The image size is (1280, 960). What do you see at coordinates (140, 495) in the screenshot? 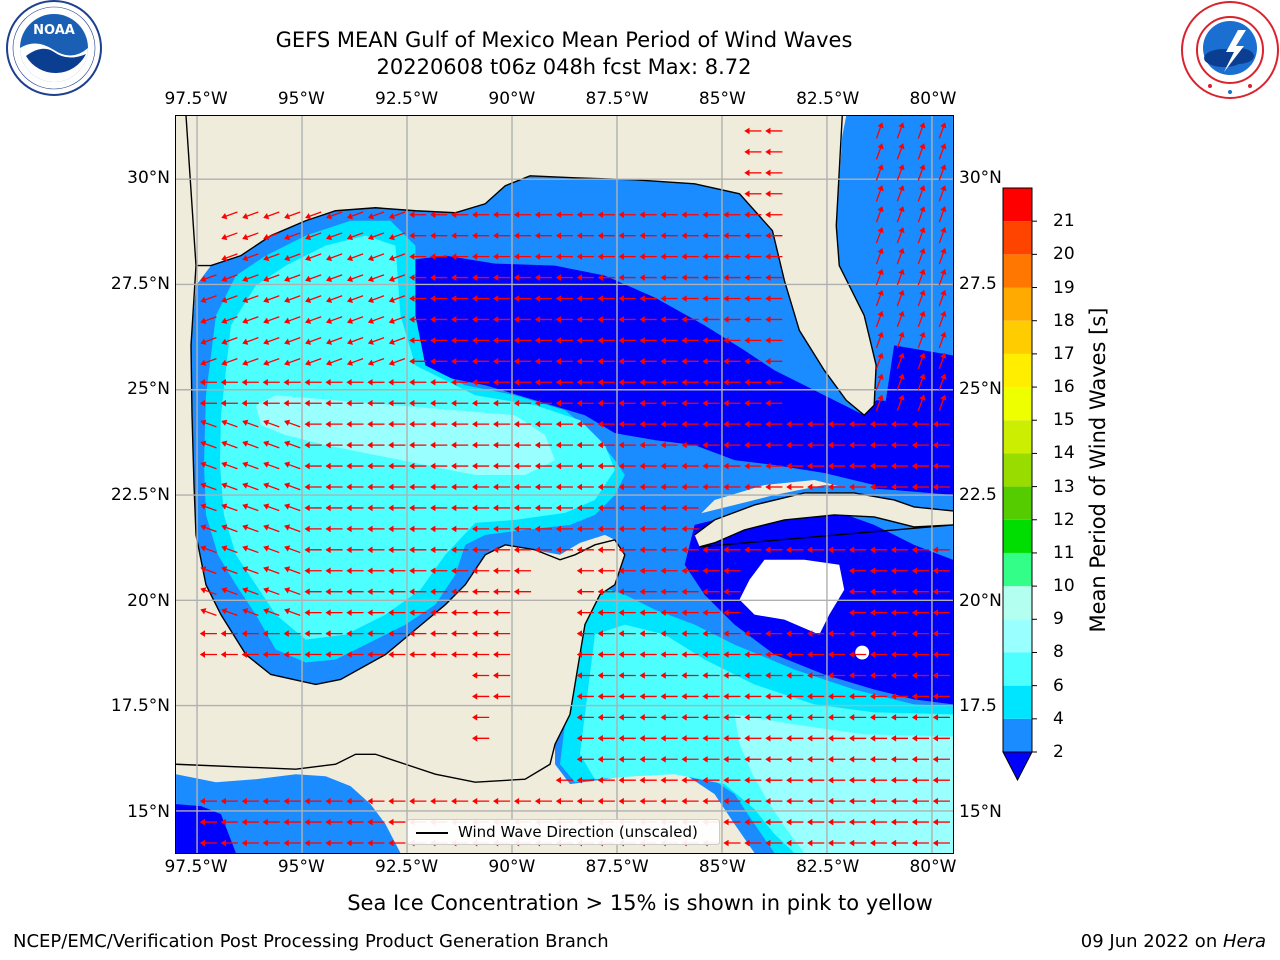
I see `latitude-label: 22.5°N` at bounding box center [140, 495].